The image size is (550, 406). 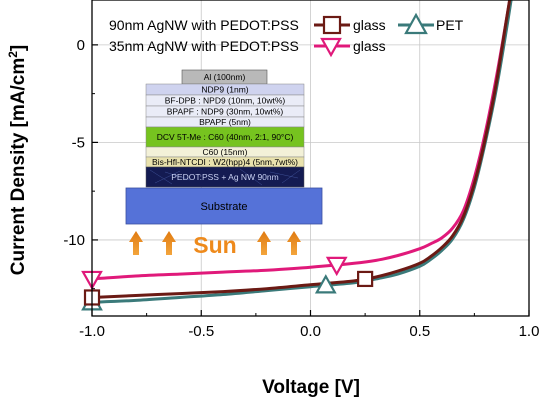 What do you see at coordinates (225, 112) in the screenshot?
I see `layer-bpapf-ndp9-label: BPAPF : NDP9 (30nm, 10wt%)` at bounding box center [225, 112].